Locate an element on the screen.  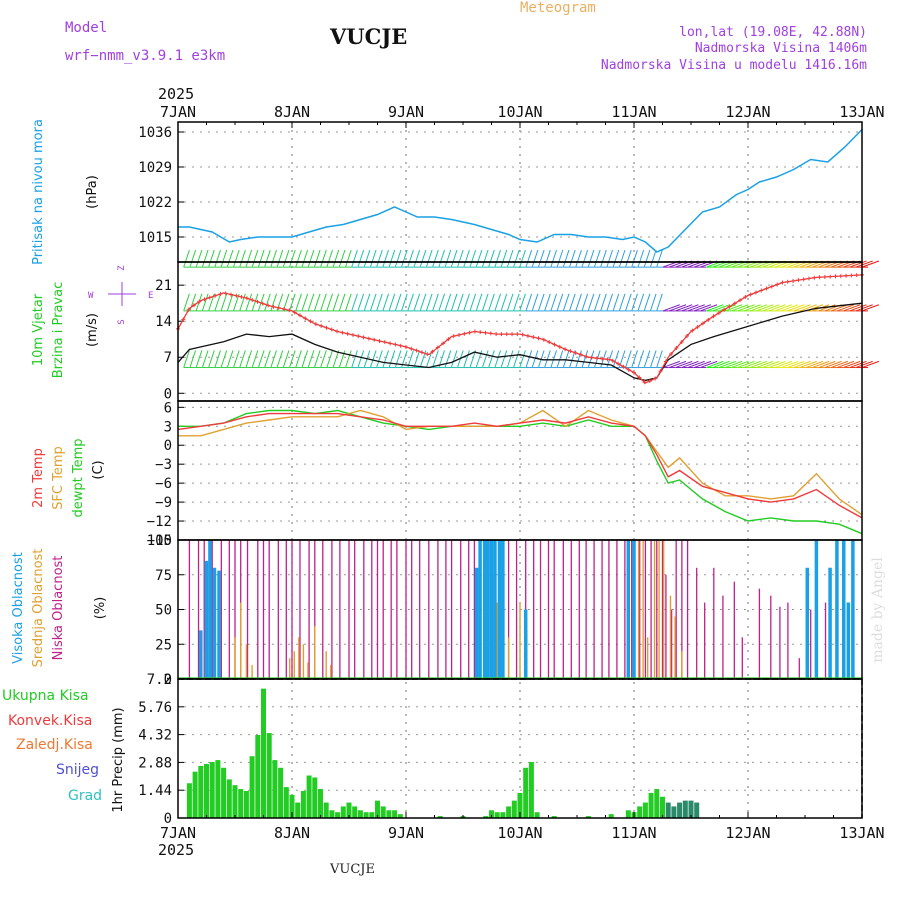
y-tick-label: −6 is located at coordinates (163, 484).